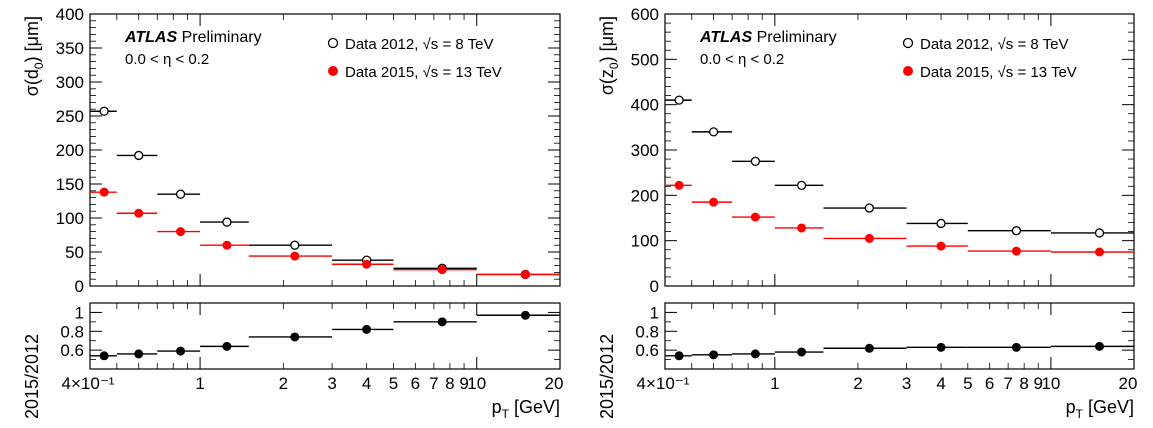 The height and width of the screenshot is (428, 1153). I want to click on legend-entry: Data 2015, √s = 13 TeV, so click(423, 72).